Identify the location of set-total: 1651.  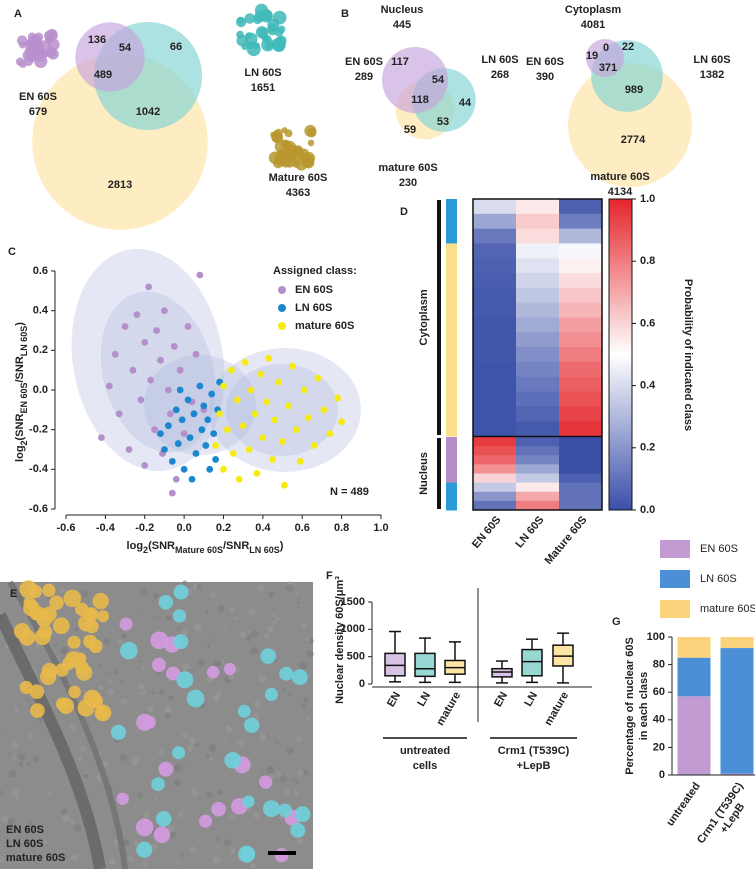
(263, 88).